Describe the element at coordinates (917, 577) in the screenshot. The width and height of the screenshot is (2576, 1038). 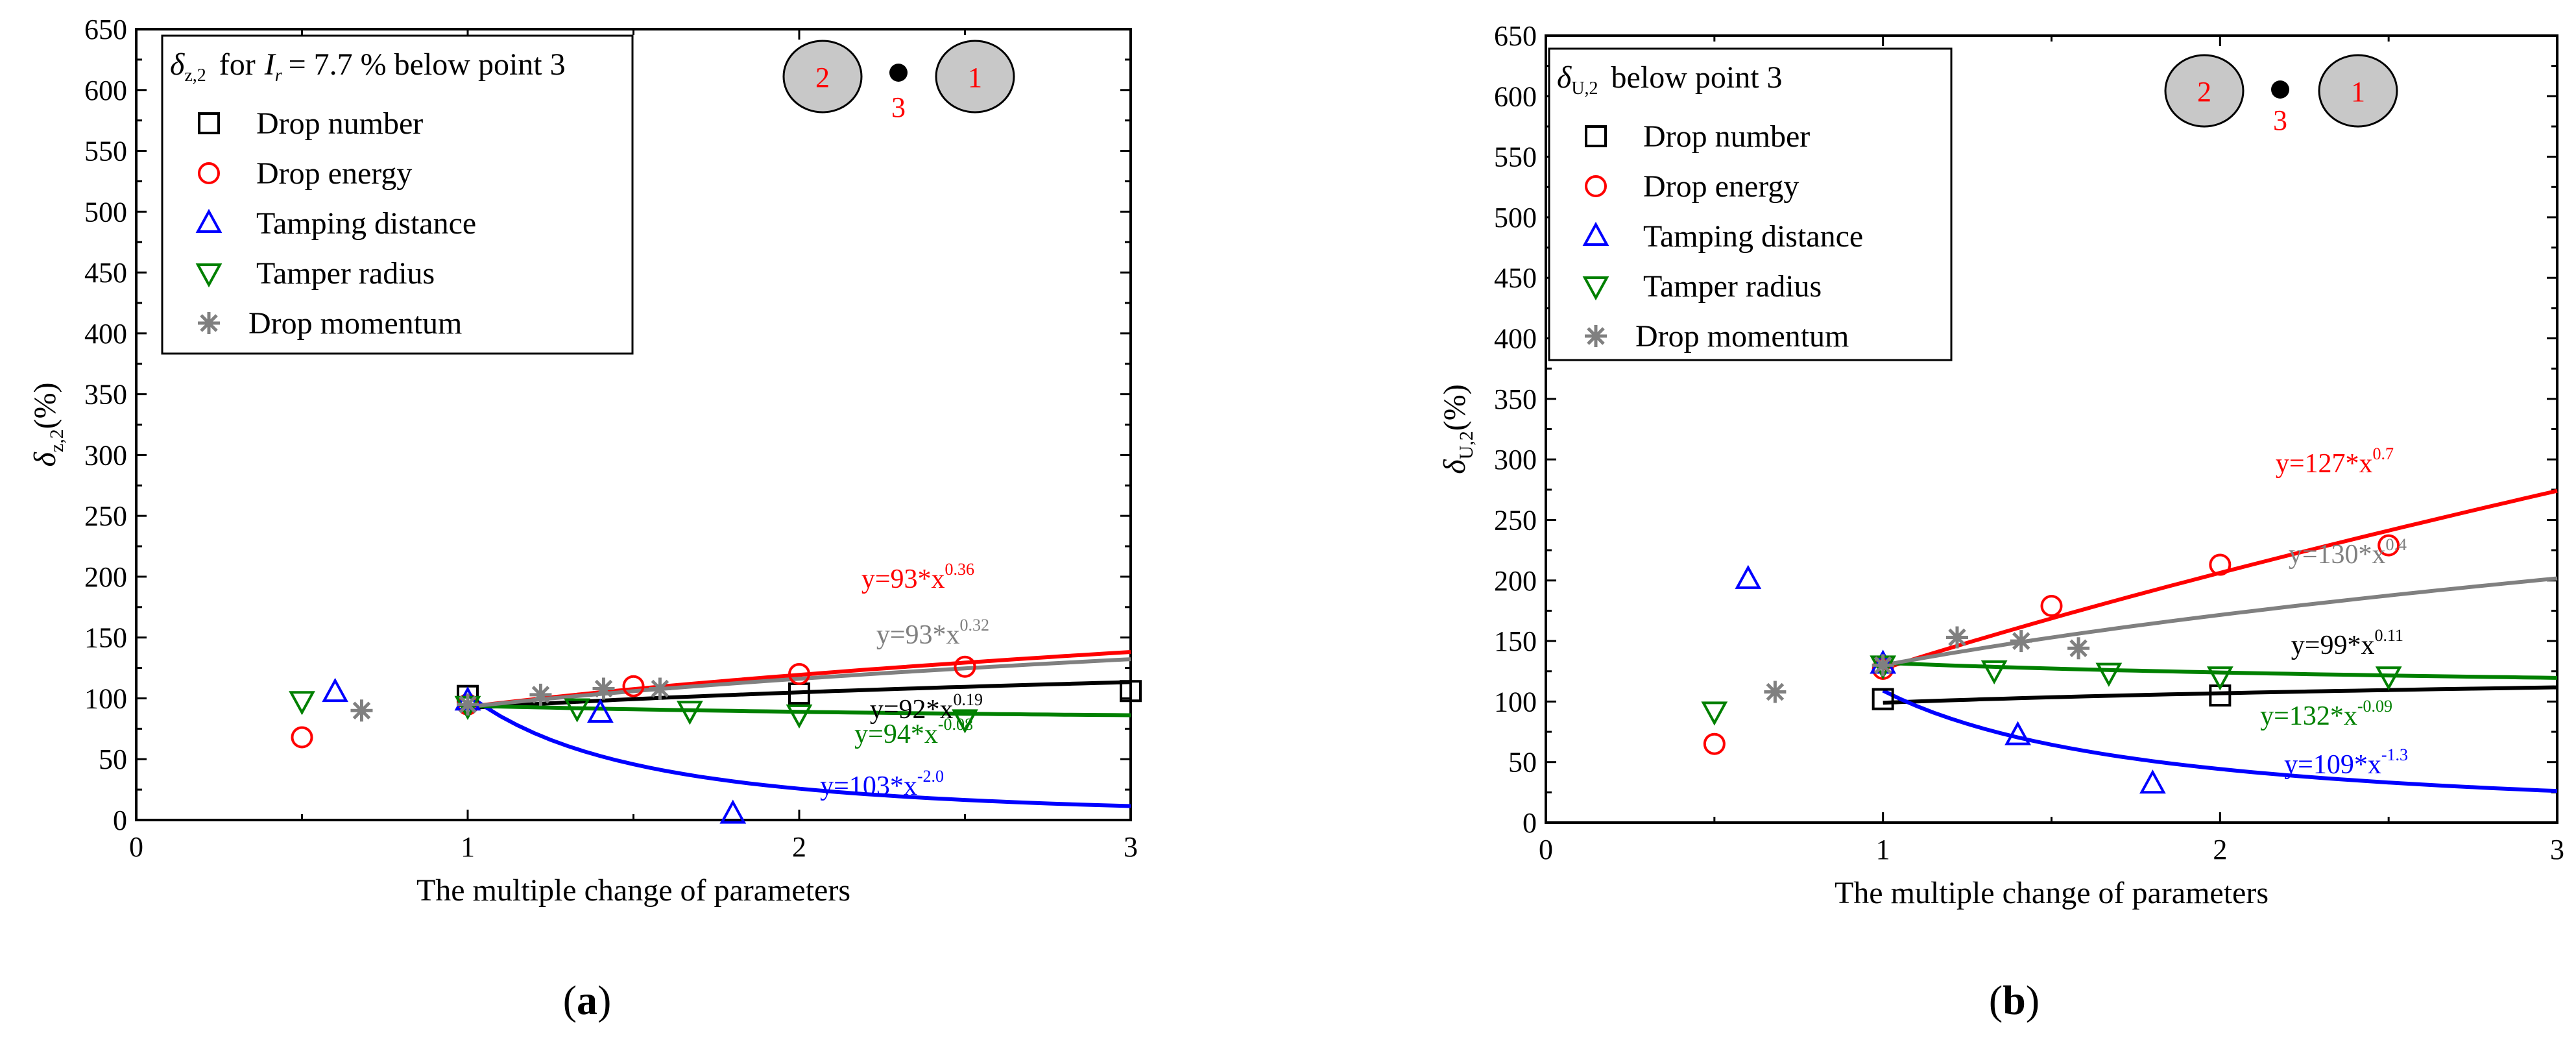
I see `fit-equation-drop-energy: y=93*x0.36` at that location.